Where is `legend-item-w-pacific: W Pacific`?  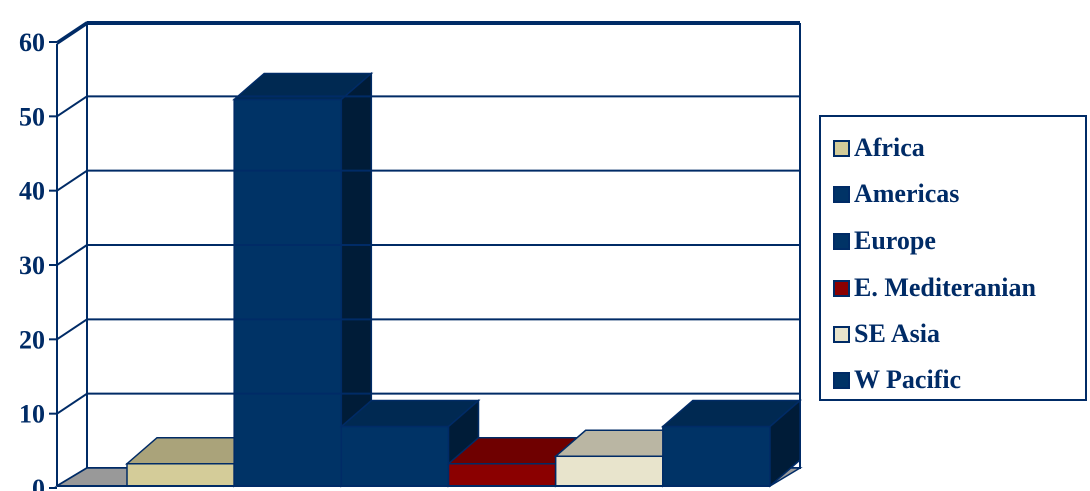 legend-item-w-pacific: W Pacific is located at coordinates (897, 380).